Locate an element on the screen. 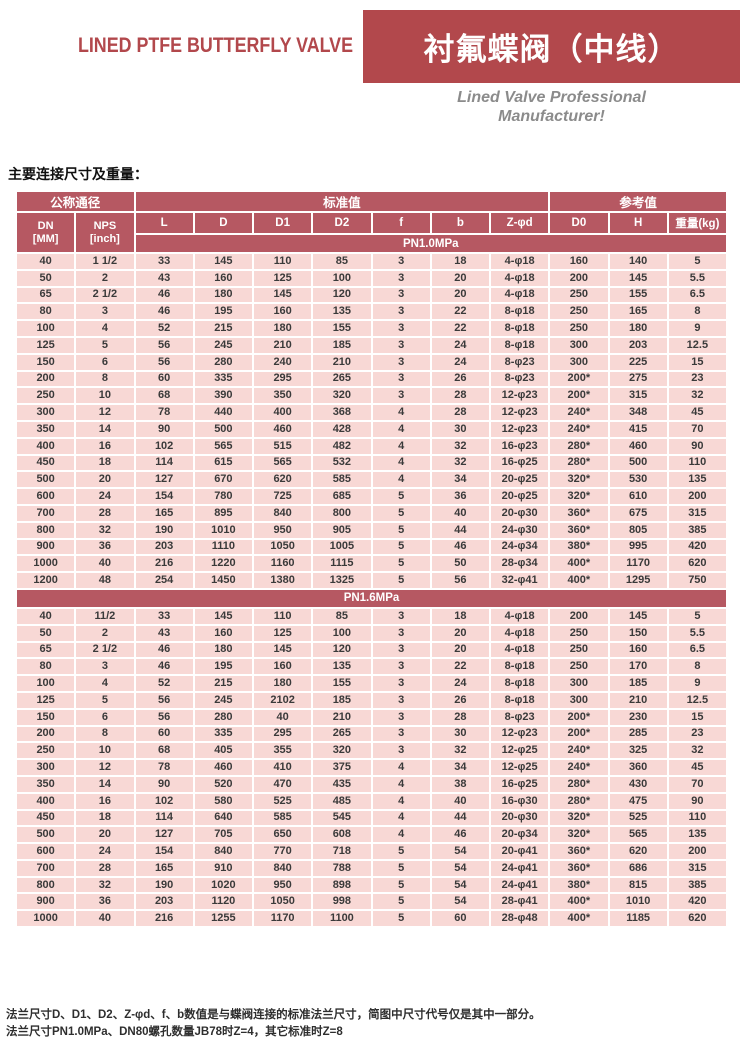  cell: 585 is located at coordinates (342, 480).